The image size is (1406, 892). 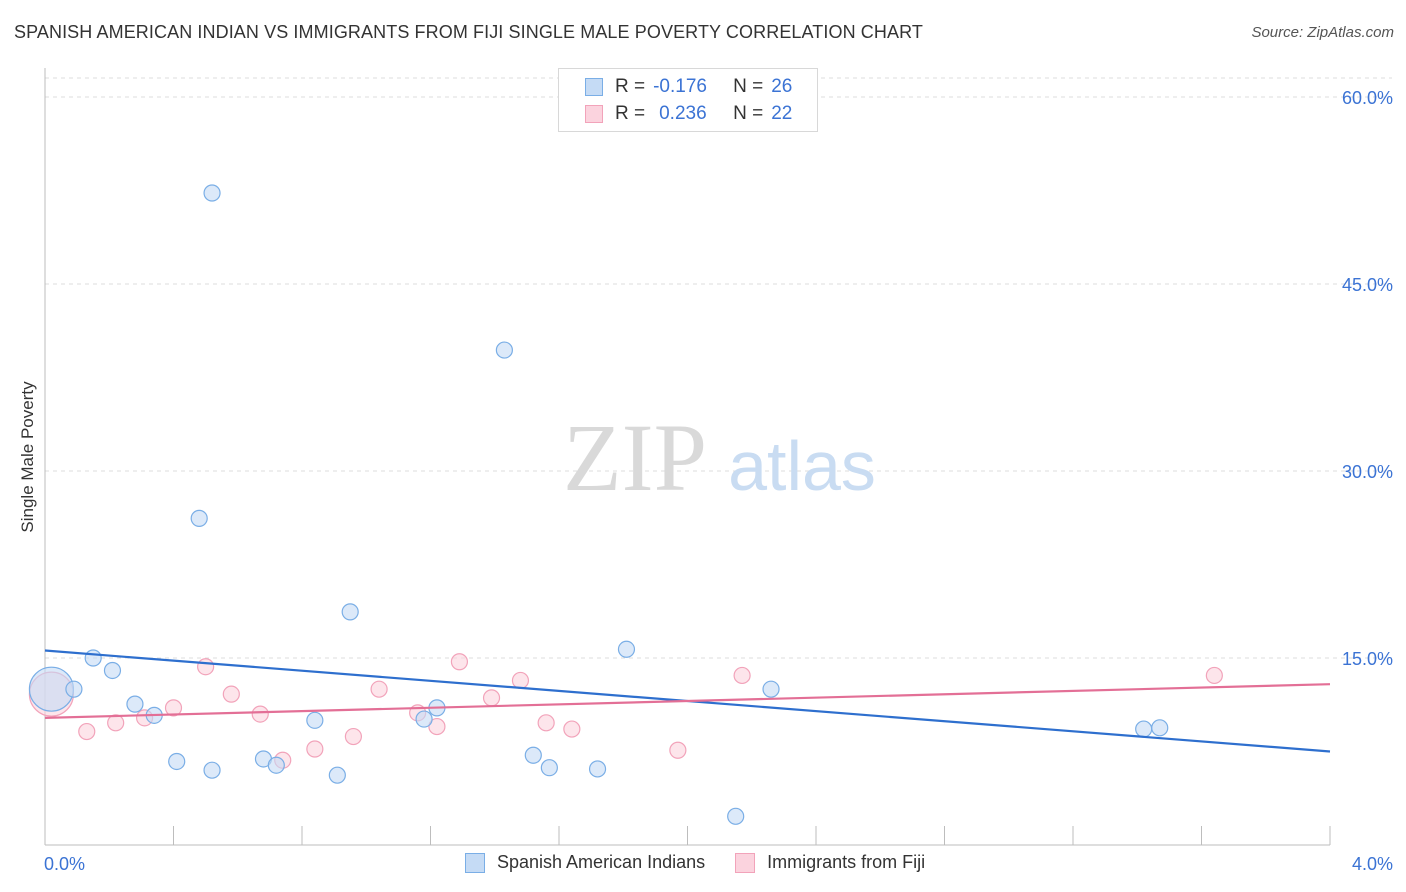 What do you see at coordinates (1367, 472) in the screenshot?
I see `y-tick-label: 30.0%` at bounding box center [1367, 472].